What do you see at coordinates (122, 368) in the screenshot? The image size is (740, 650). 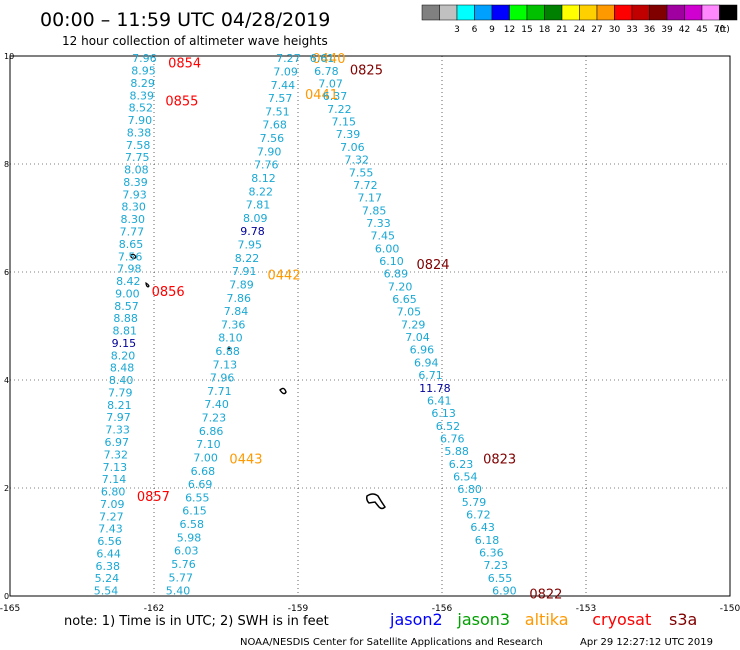 I see `wave-height-value: 8.48` at bounding box center [122, 368].